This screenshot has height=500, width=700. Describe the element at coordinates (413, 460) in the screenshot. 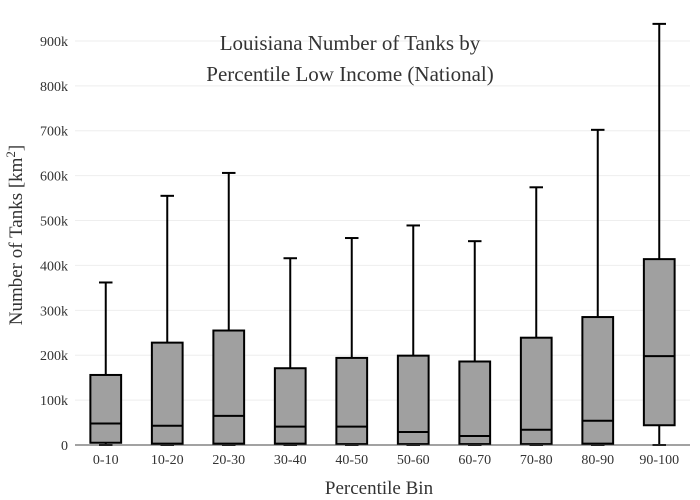

I see `x-tick-label: 50-60` at that location.